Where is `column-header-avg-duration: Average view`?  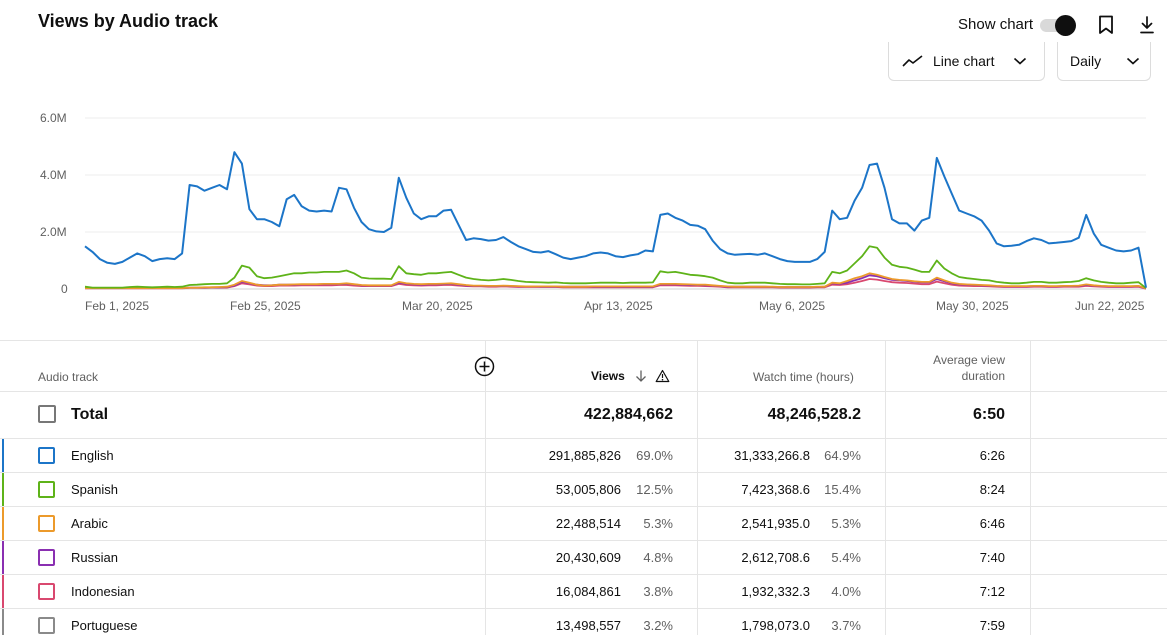
column-header-avg-duration: Average view is located at coordinates (969, 360).